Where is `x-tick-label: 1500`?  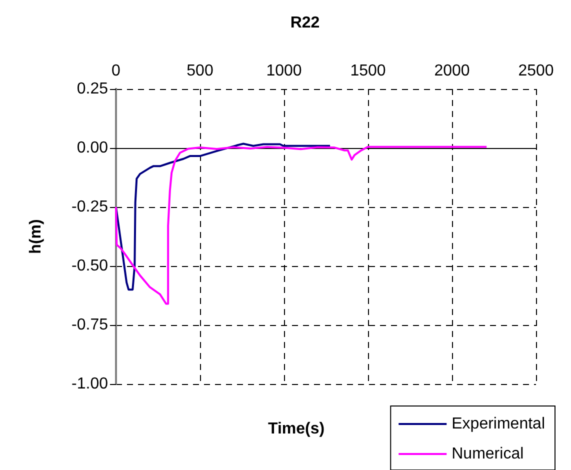 x-tick-label: 1500 is located at coordinates (368, 71).